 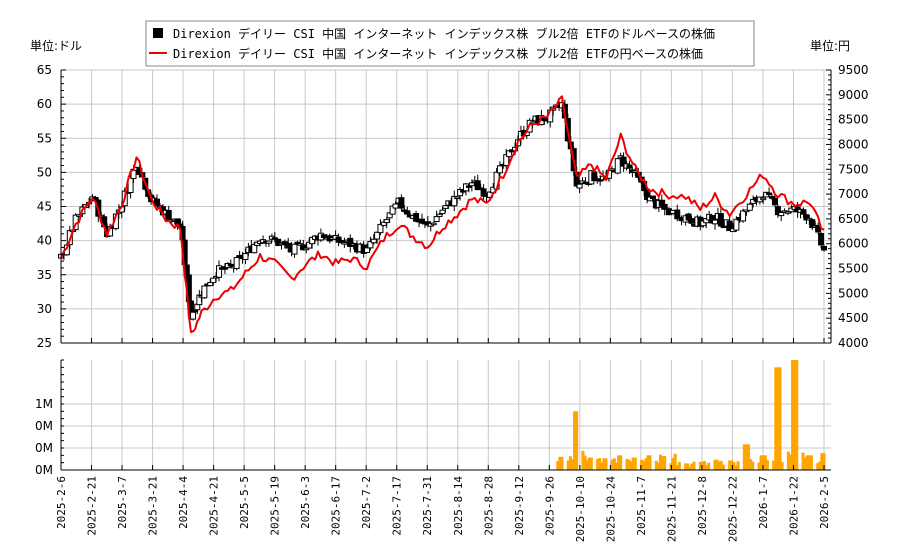 What do you see at coordinates (610, 509) in the screenshot?
I see `x-tick-label: 2025-10-24` at bounding box center [610, 509].